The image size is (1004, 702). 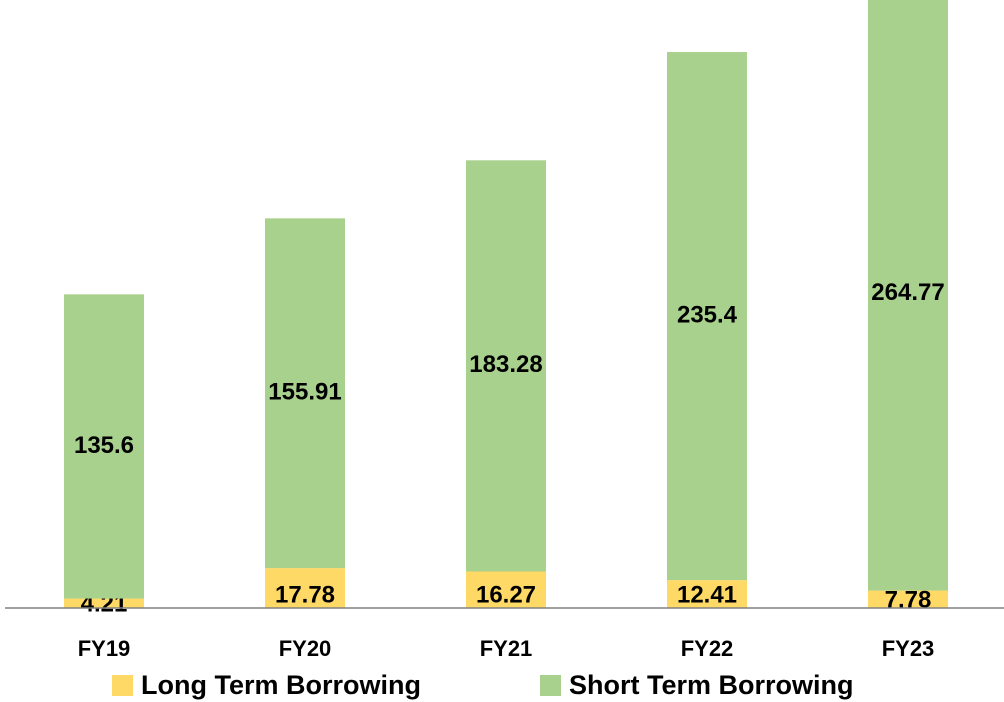 I want to click on x-tick-label: FY23, so click(x=908, y=648).